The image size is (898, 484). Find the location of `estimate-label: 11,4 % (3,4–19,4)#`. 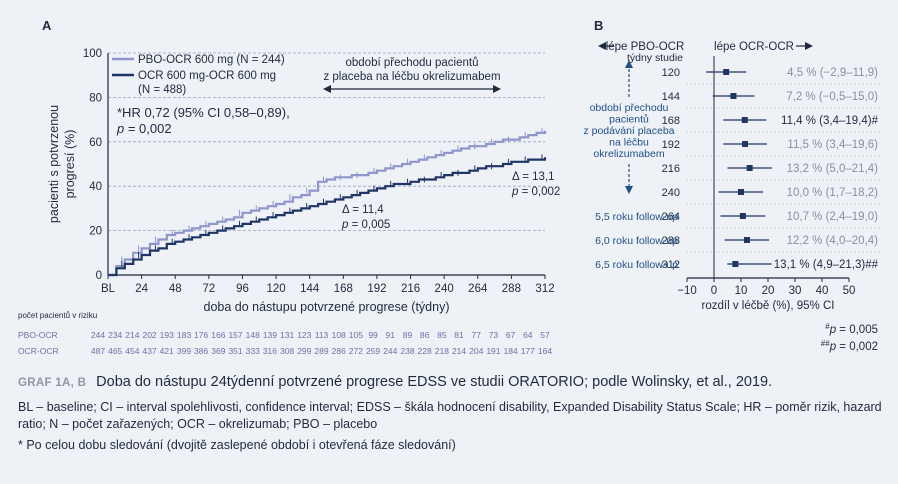

estimate-label: 11,4 % (3,4–19,4)# is located at coordinates (830, 121).